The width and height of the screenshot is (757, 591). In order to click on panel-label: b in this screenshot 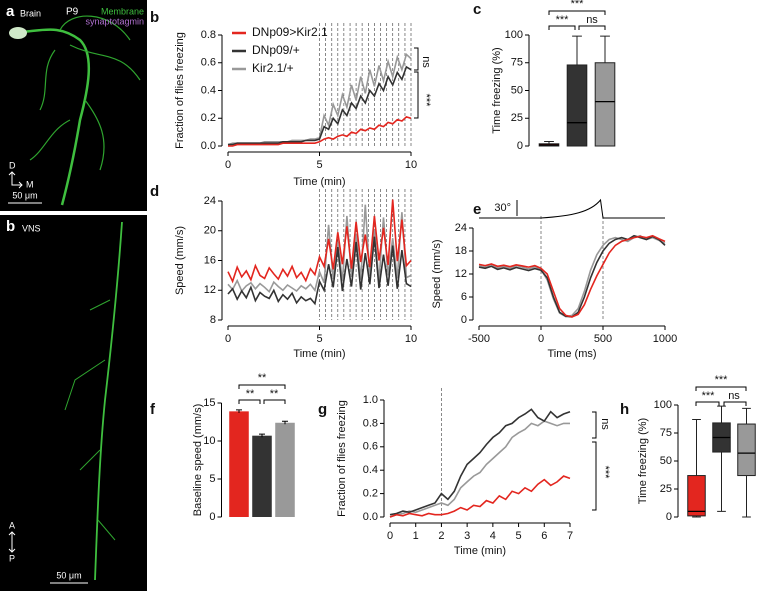, I will do `click(154, 17)`.